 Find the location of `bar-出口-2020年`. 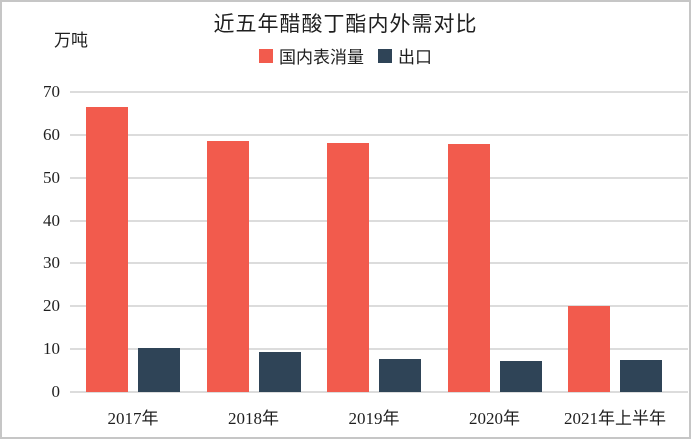

bar-出口-2020年 is located at coordinates (520, 376).